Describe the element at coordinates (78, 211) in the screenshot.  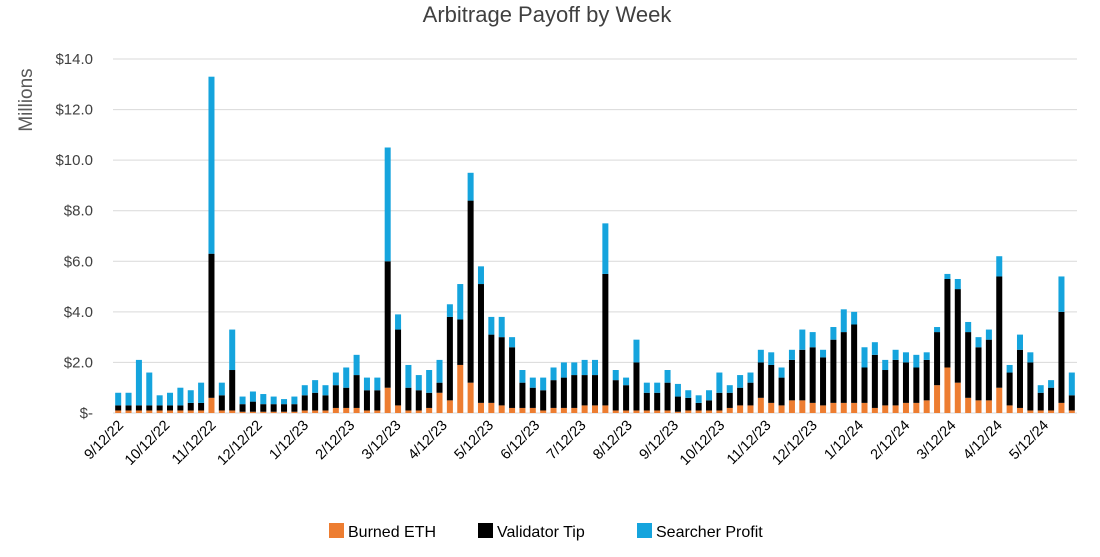
I see `y-tick-label: $8.0` at that location.